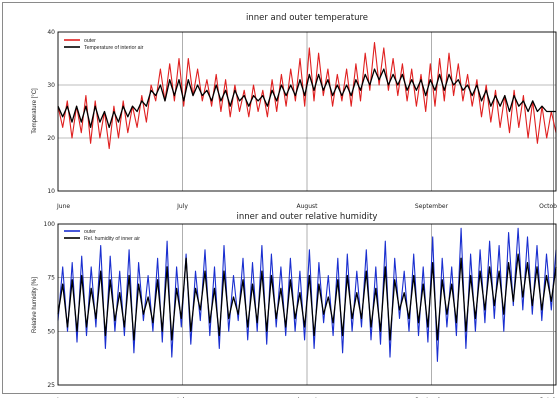  What do you see at coordinates (35, 305) in the screenshot?
I see `y-axis-label: Relative humidity [%]` at bounding box center [35, 305].